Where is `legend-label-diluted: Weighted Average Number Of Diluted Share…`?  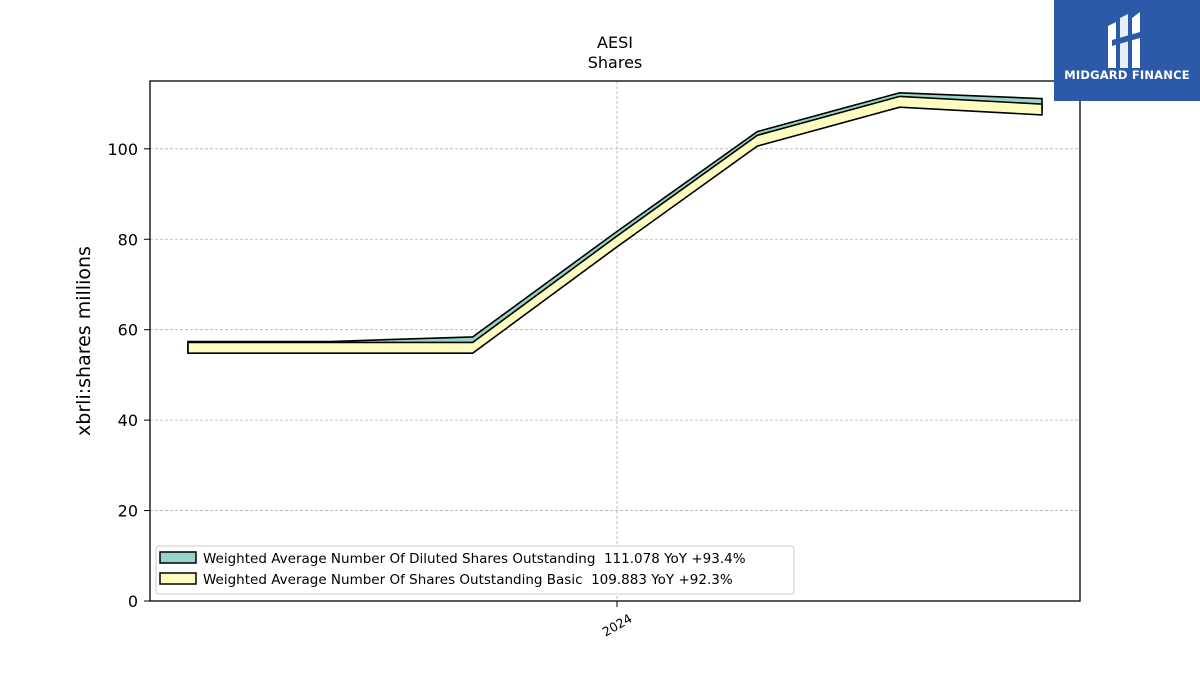 legend-label-diluted: Weighted Average Number Of Diluted Share… is located at coordinates (474, 559).